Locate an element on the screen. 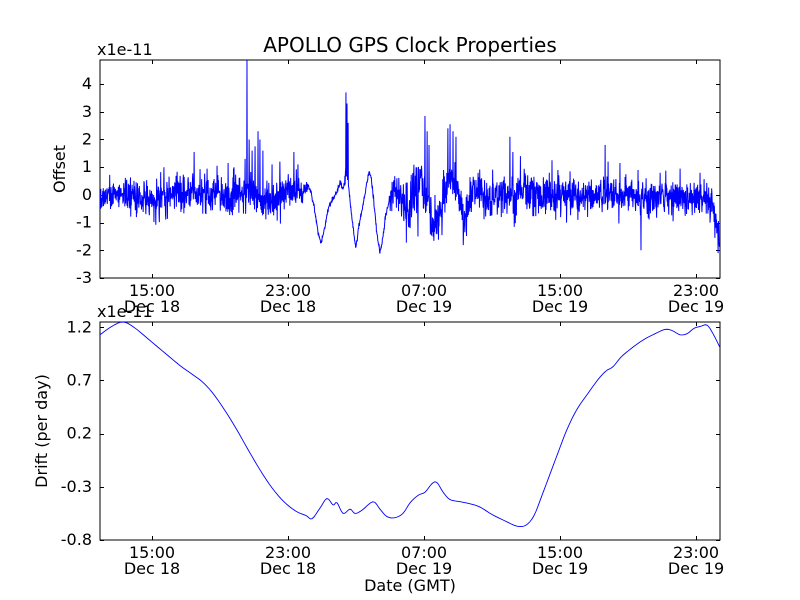  y-tick-label: 0.2 is located at coordinates (79, 433).